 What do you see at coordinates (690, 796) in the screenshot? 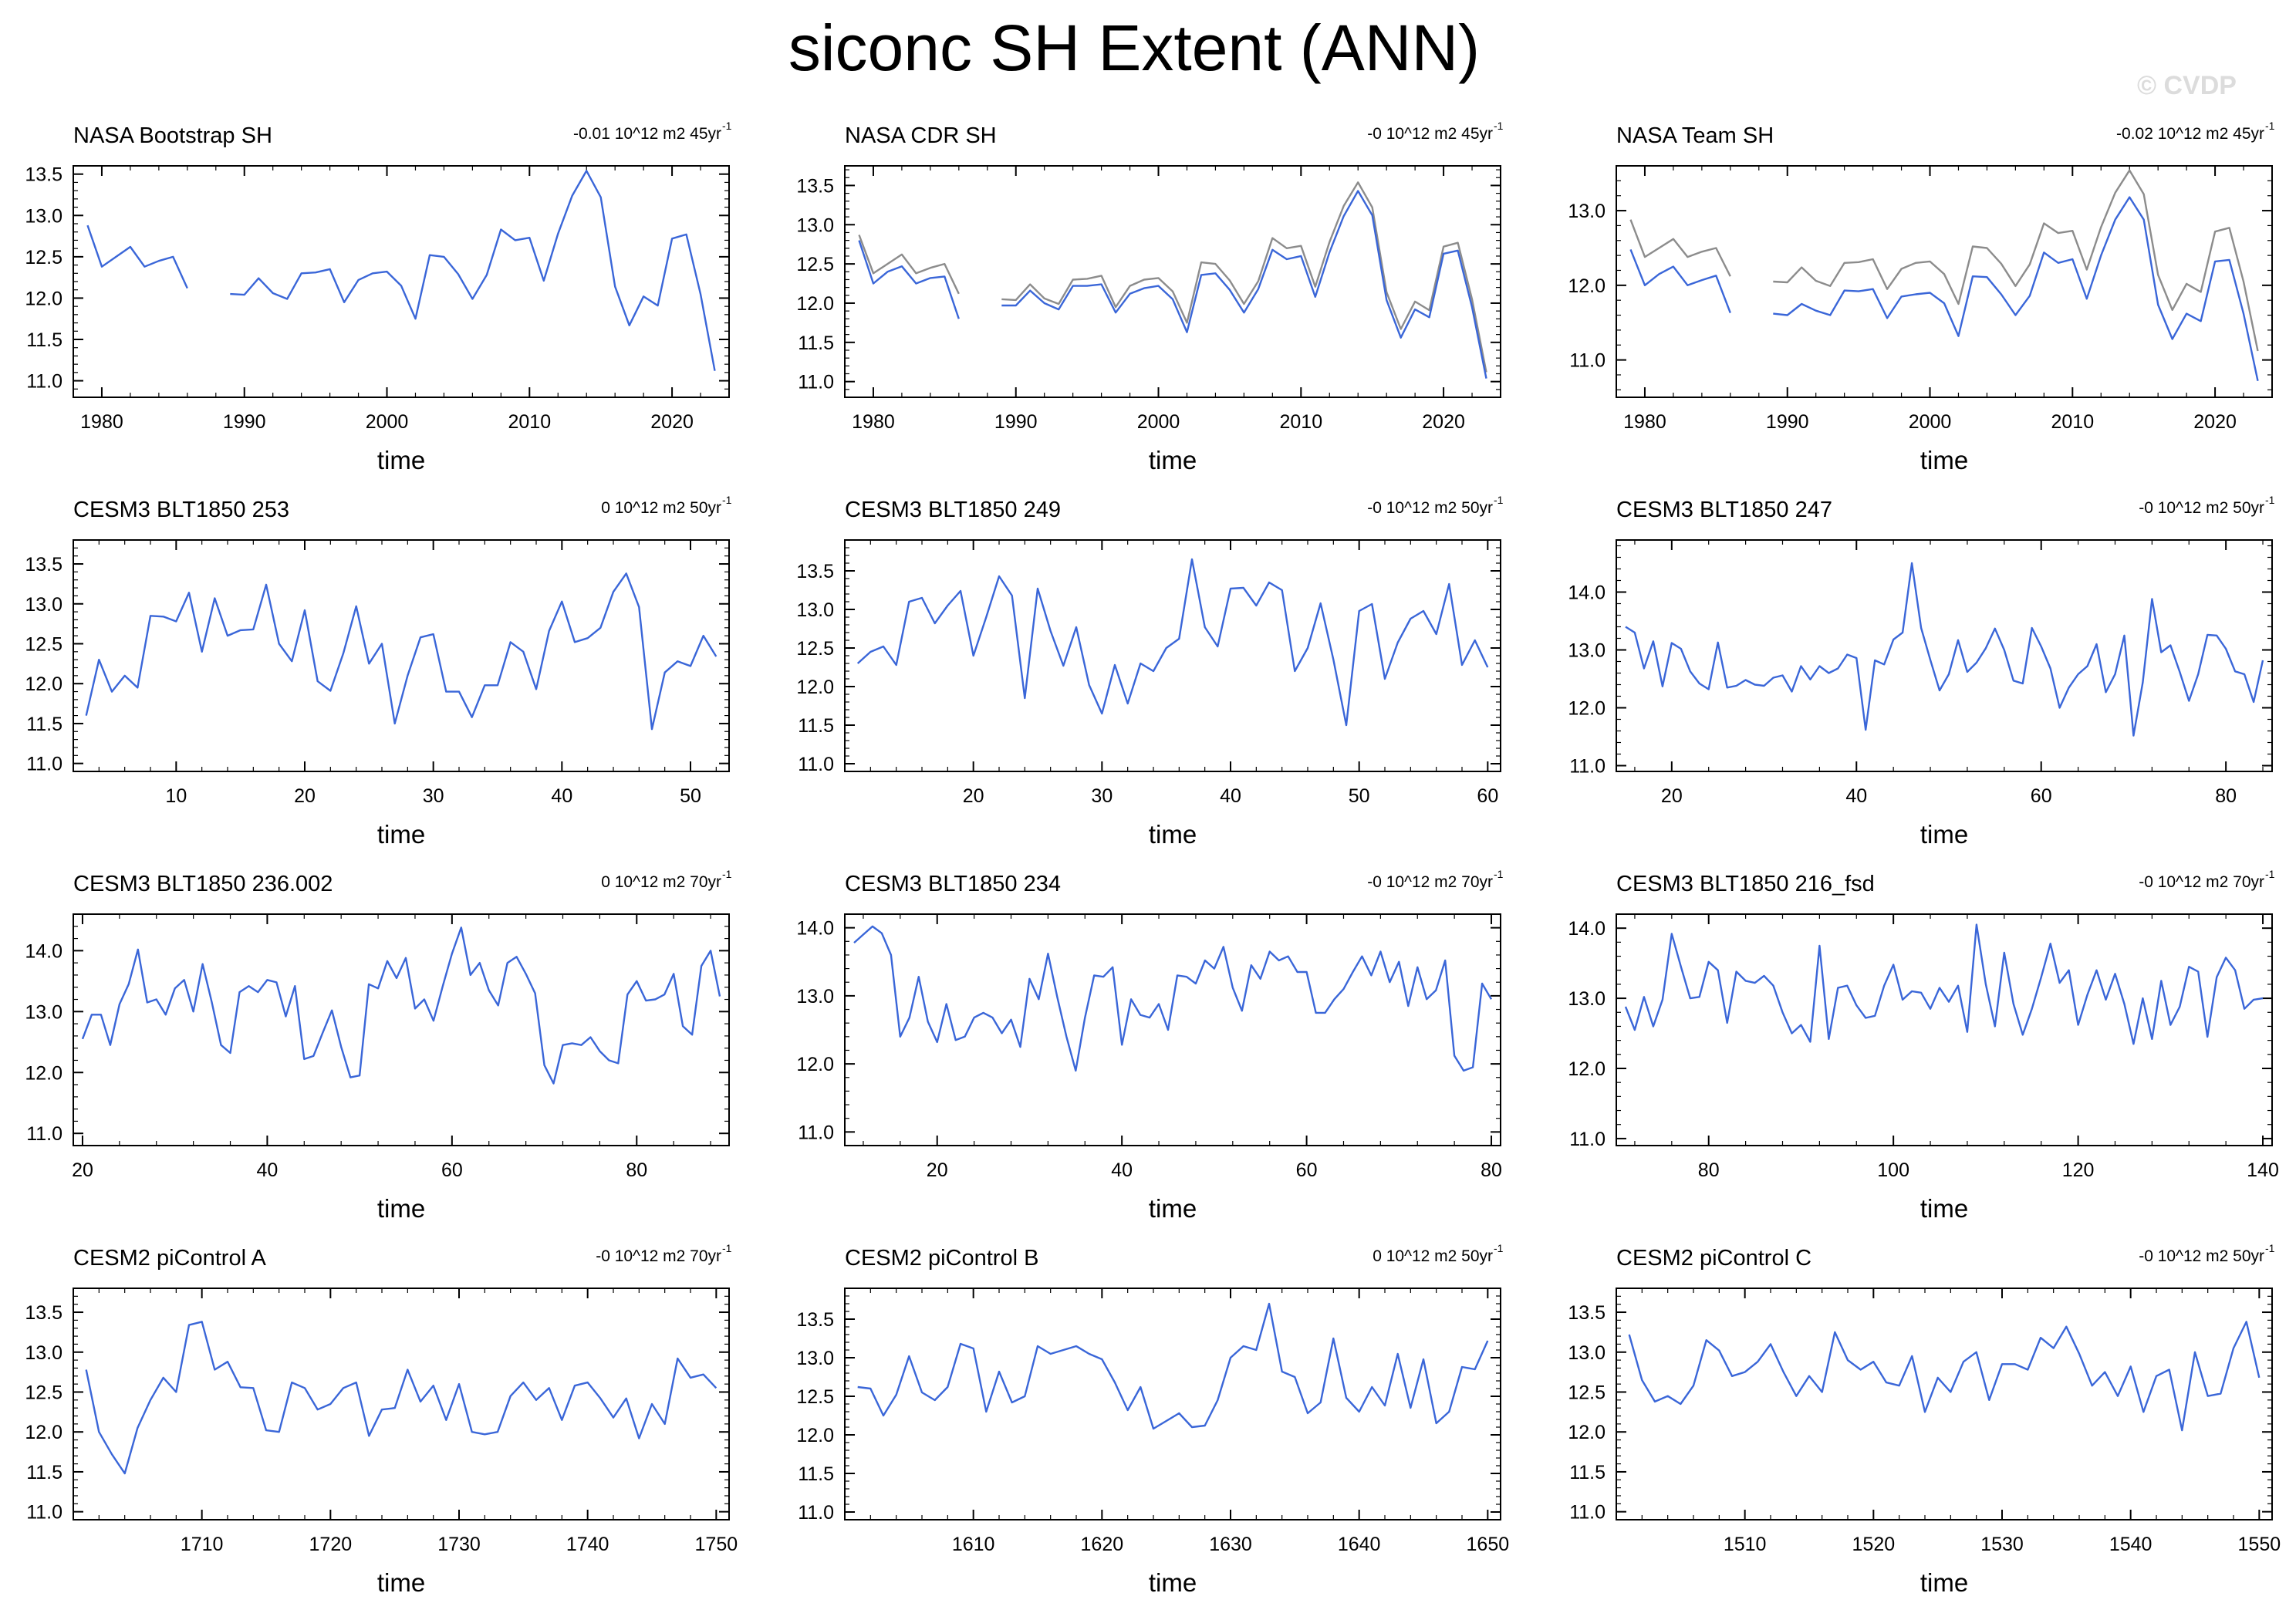
I see `x-tick-label: 50` at bounding box center [690, 796].